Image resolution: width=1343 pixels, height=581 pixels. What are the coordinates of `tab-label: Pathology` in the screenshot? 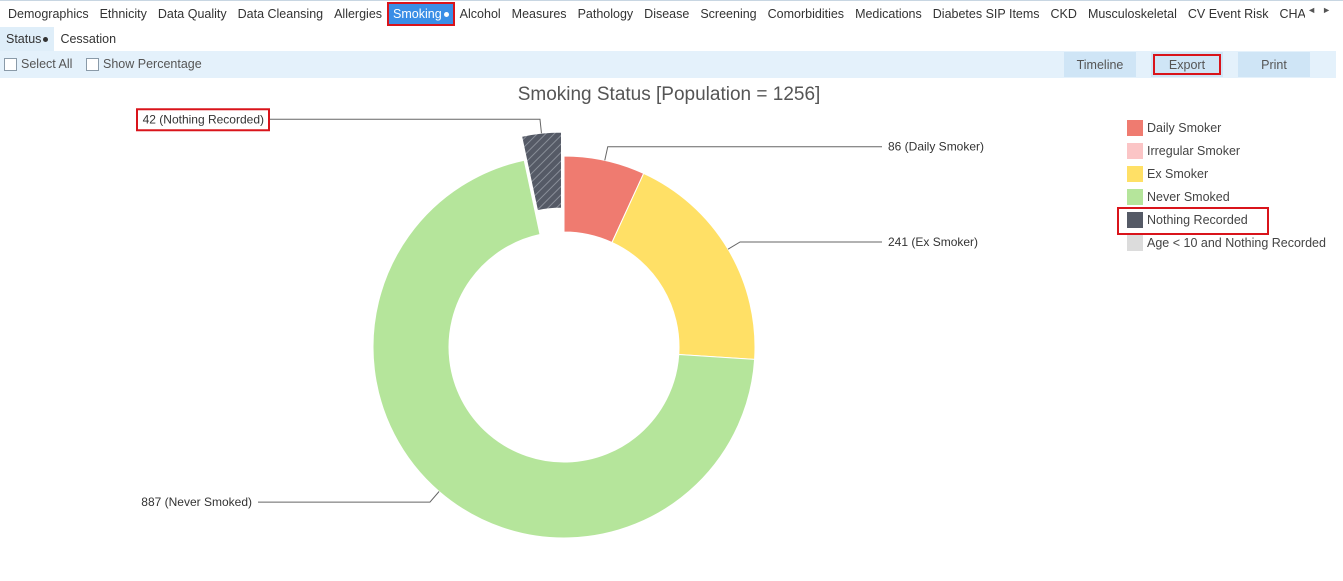 It's located at (605, 14).